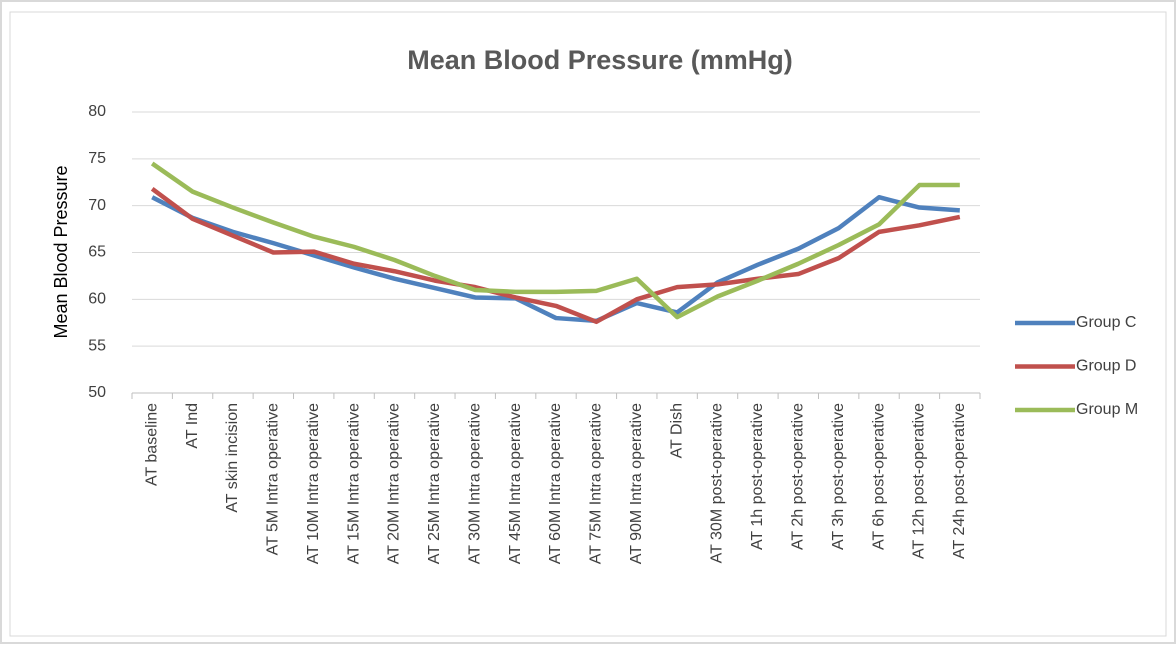  What do you see at coordinates (919, 481) in the screenshot?
I see `x-tick-label: AT 12h post-operative` at bounding box center [919, 481].